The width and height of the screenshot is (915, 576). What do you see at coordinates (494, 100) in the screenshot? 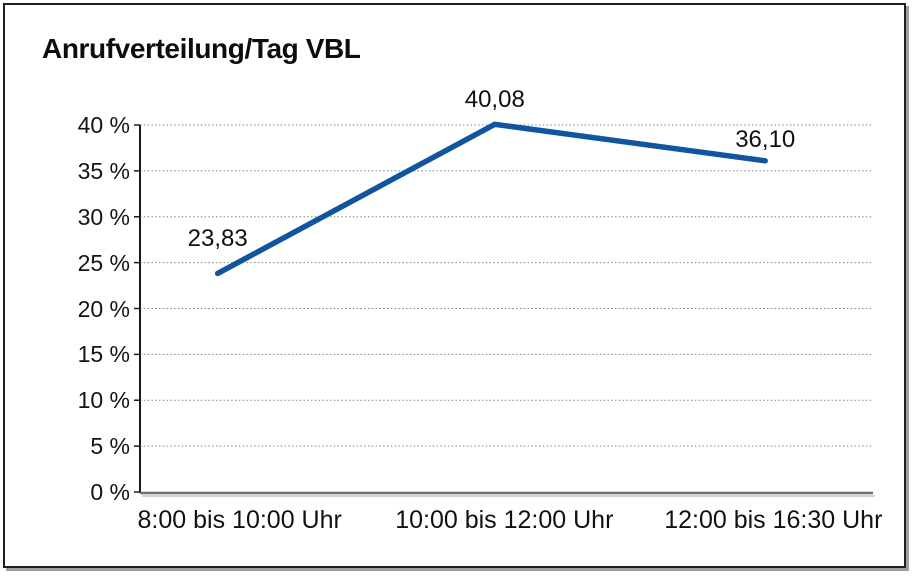
I see `data-value-label-2: 40,08` at bounding box center [494, 100].